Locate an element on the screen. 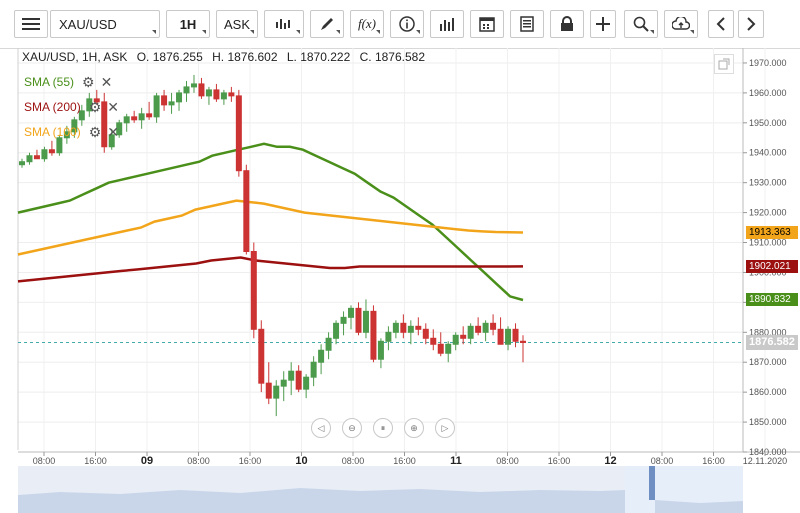  indicators-button: f(x) is located at coordinates (367, 24).